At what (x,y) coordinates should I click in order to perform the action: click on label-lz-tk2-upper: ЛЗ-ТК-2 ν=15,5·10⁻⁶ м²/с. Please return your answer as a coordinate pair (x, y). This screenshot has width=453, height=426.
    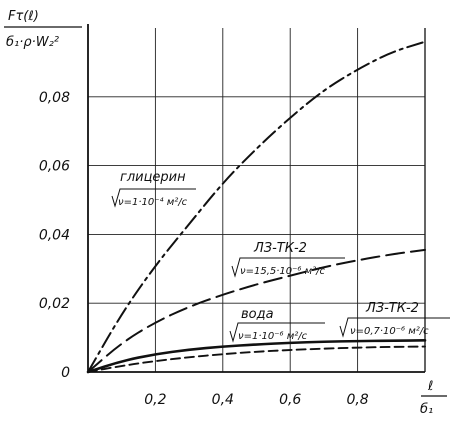
    Looking at the image, I should click on (288, 259).